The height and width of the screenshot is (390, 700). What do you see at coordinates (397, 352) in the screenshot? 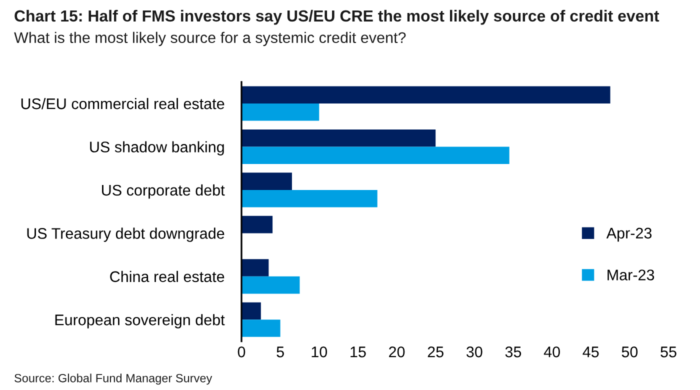
I see `x-tick-label: 20` at bounding box center [397, 352].